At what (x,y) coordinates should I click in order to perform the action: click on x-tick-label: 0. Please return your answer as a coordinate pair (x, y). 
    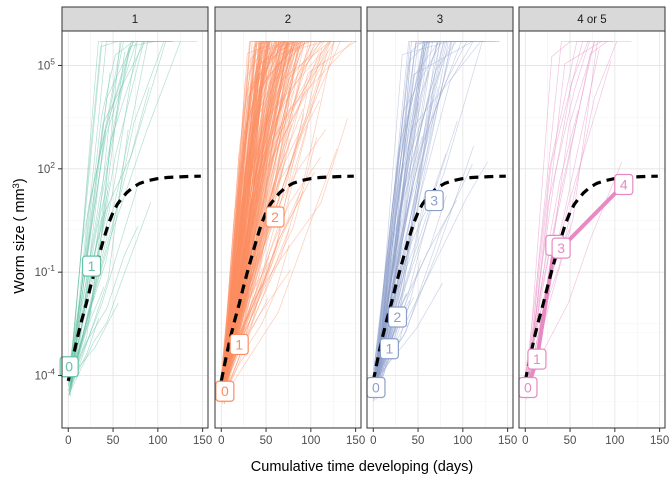
    Looking at the image, I should click on (68, 441).